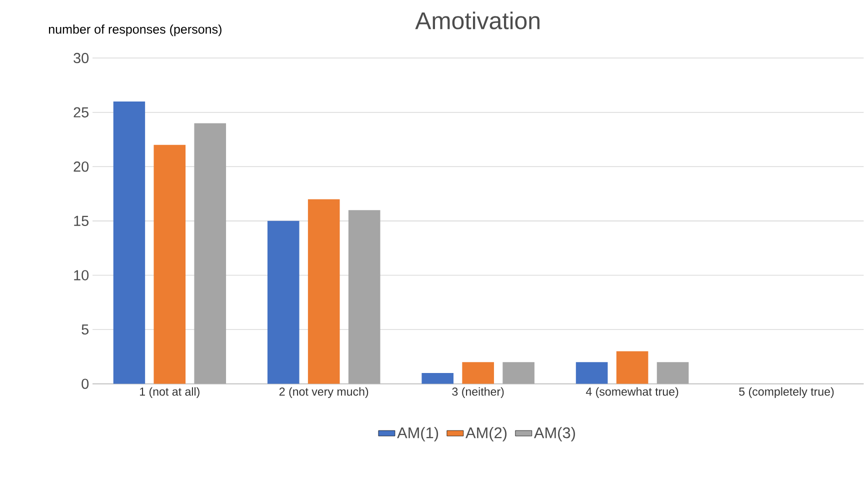  What do you see at coordinates (477, 21) in the screenshot?
I see `chart-title: Amotivation` at bounding box center [477, 21].